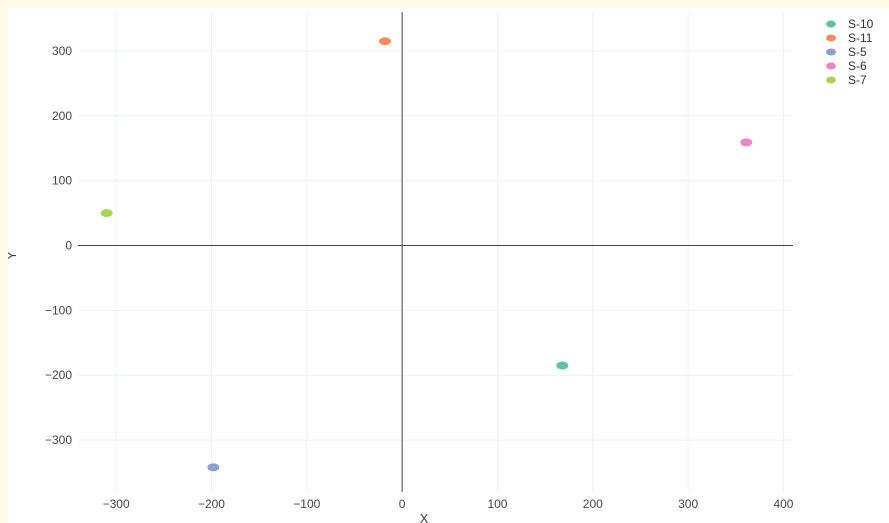  I want to click on y-tick-label: 200, so click(62, 116).